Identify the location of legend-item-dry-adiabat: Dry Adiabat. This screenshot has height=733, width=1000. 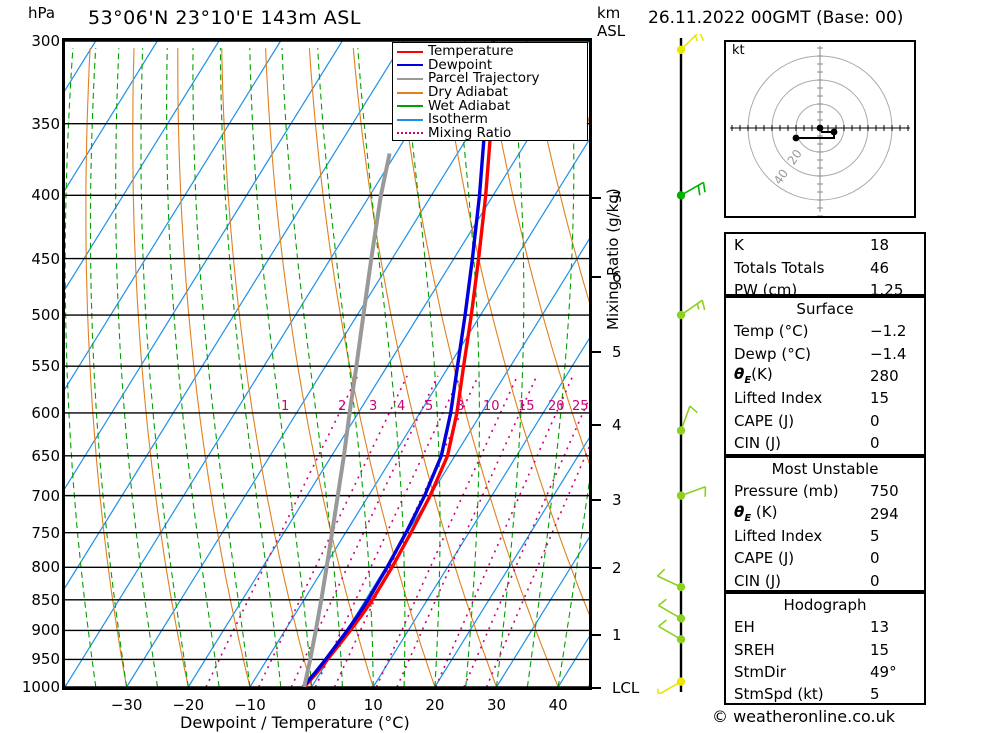
(492, 92).